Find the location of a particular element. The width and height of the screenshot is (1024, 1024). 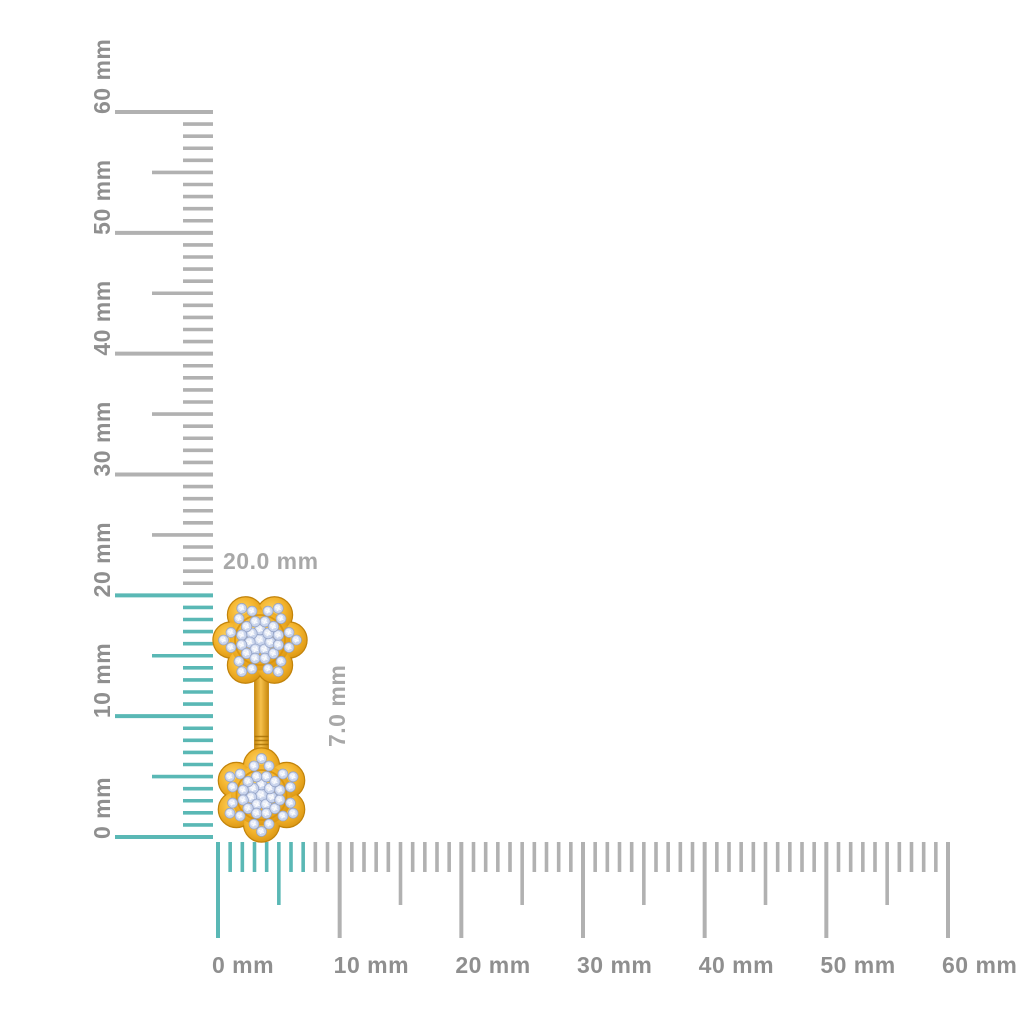

connector-bar is located at coordinates (261, 711).